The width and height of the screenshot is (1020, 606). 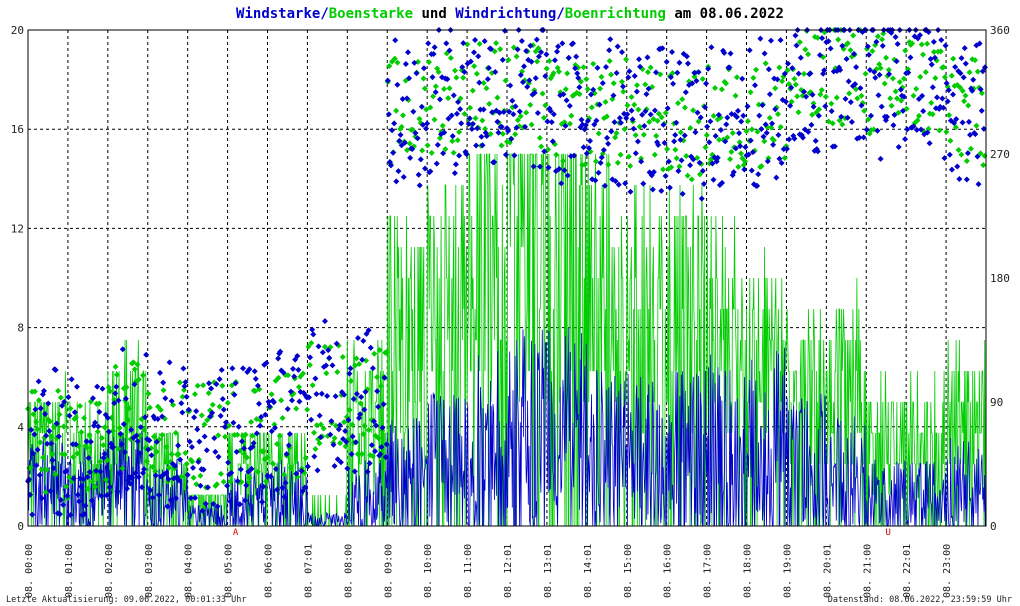 I want to click on left-tick-label: 8, so click(x=20, y=328).